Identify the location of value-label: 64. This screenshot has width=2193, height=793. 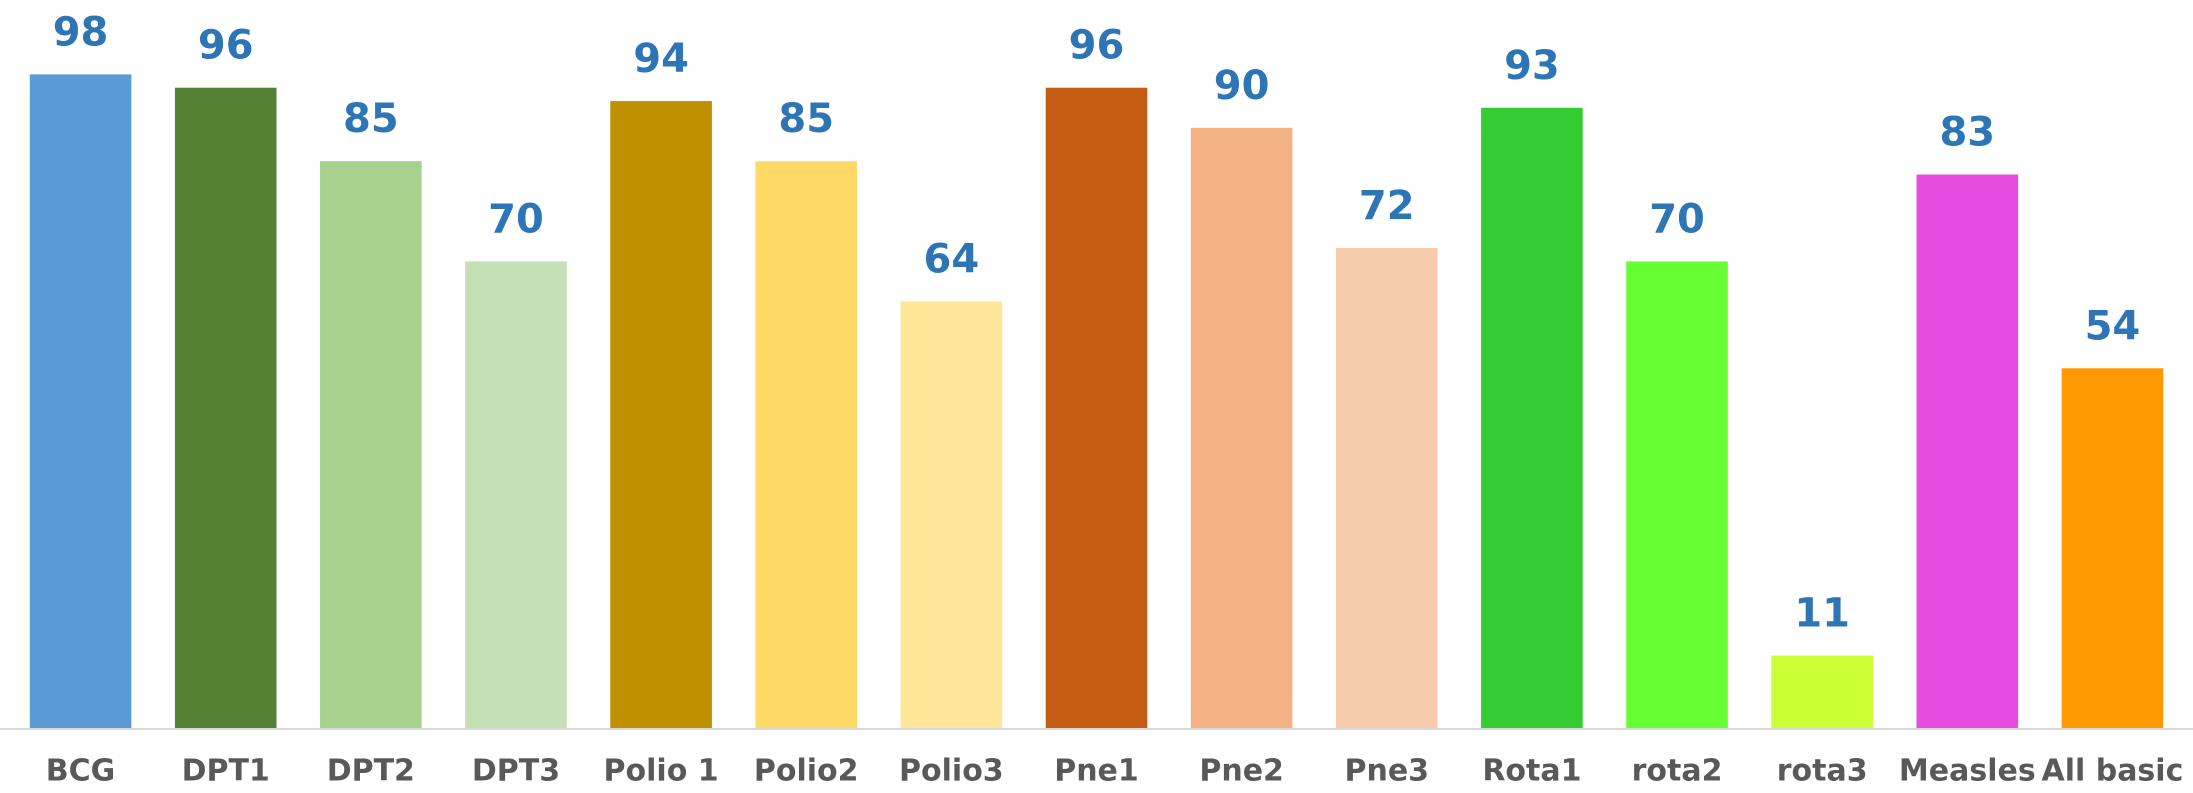
(952, 259).